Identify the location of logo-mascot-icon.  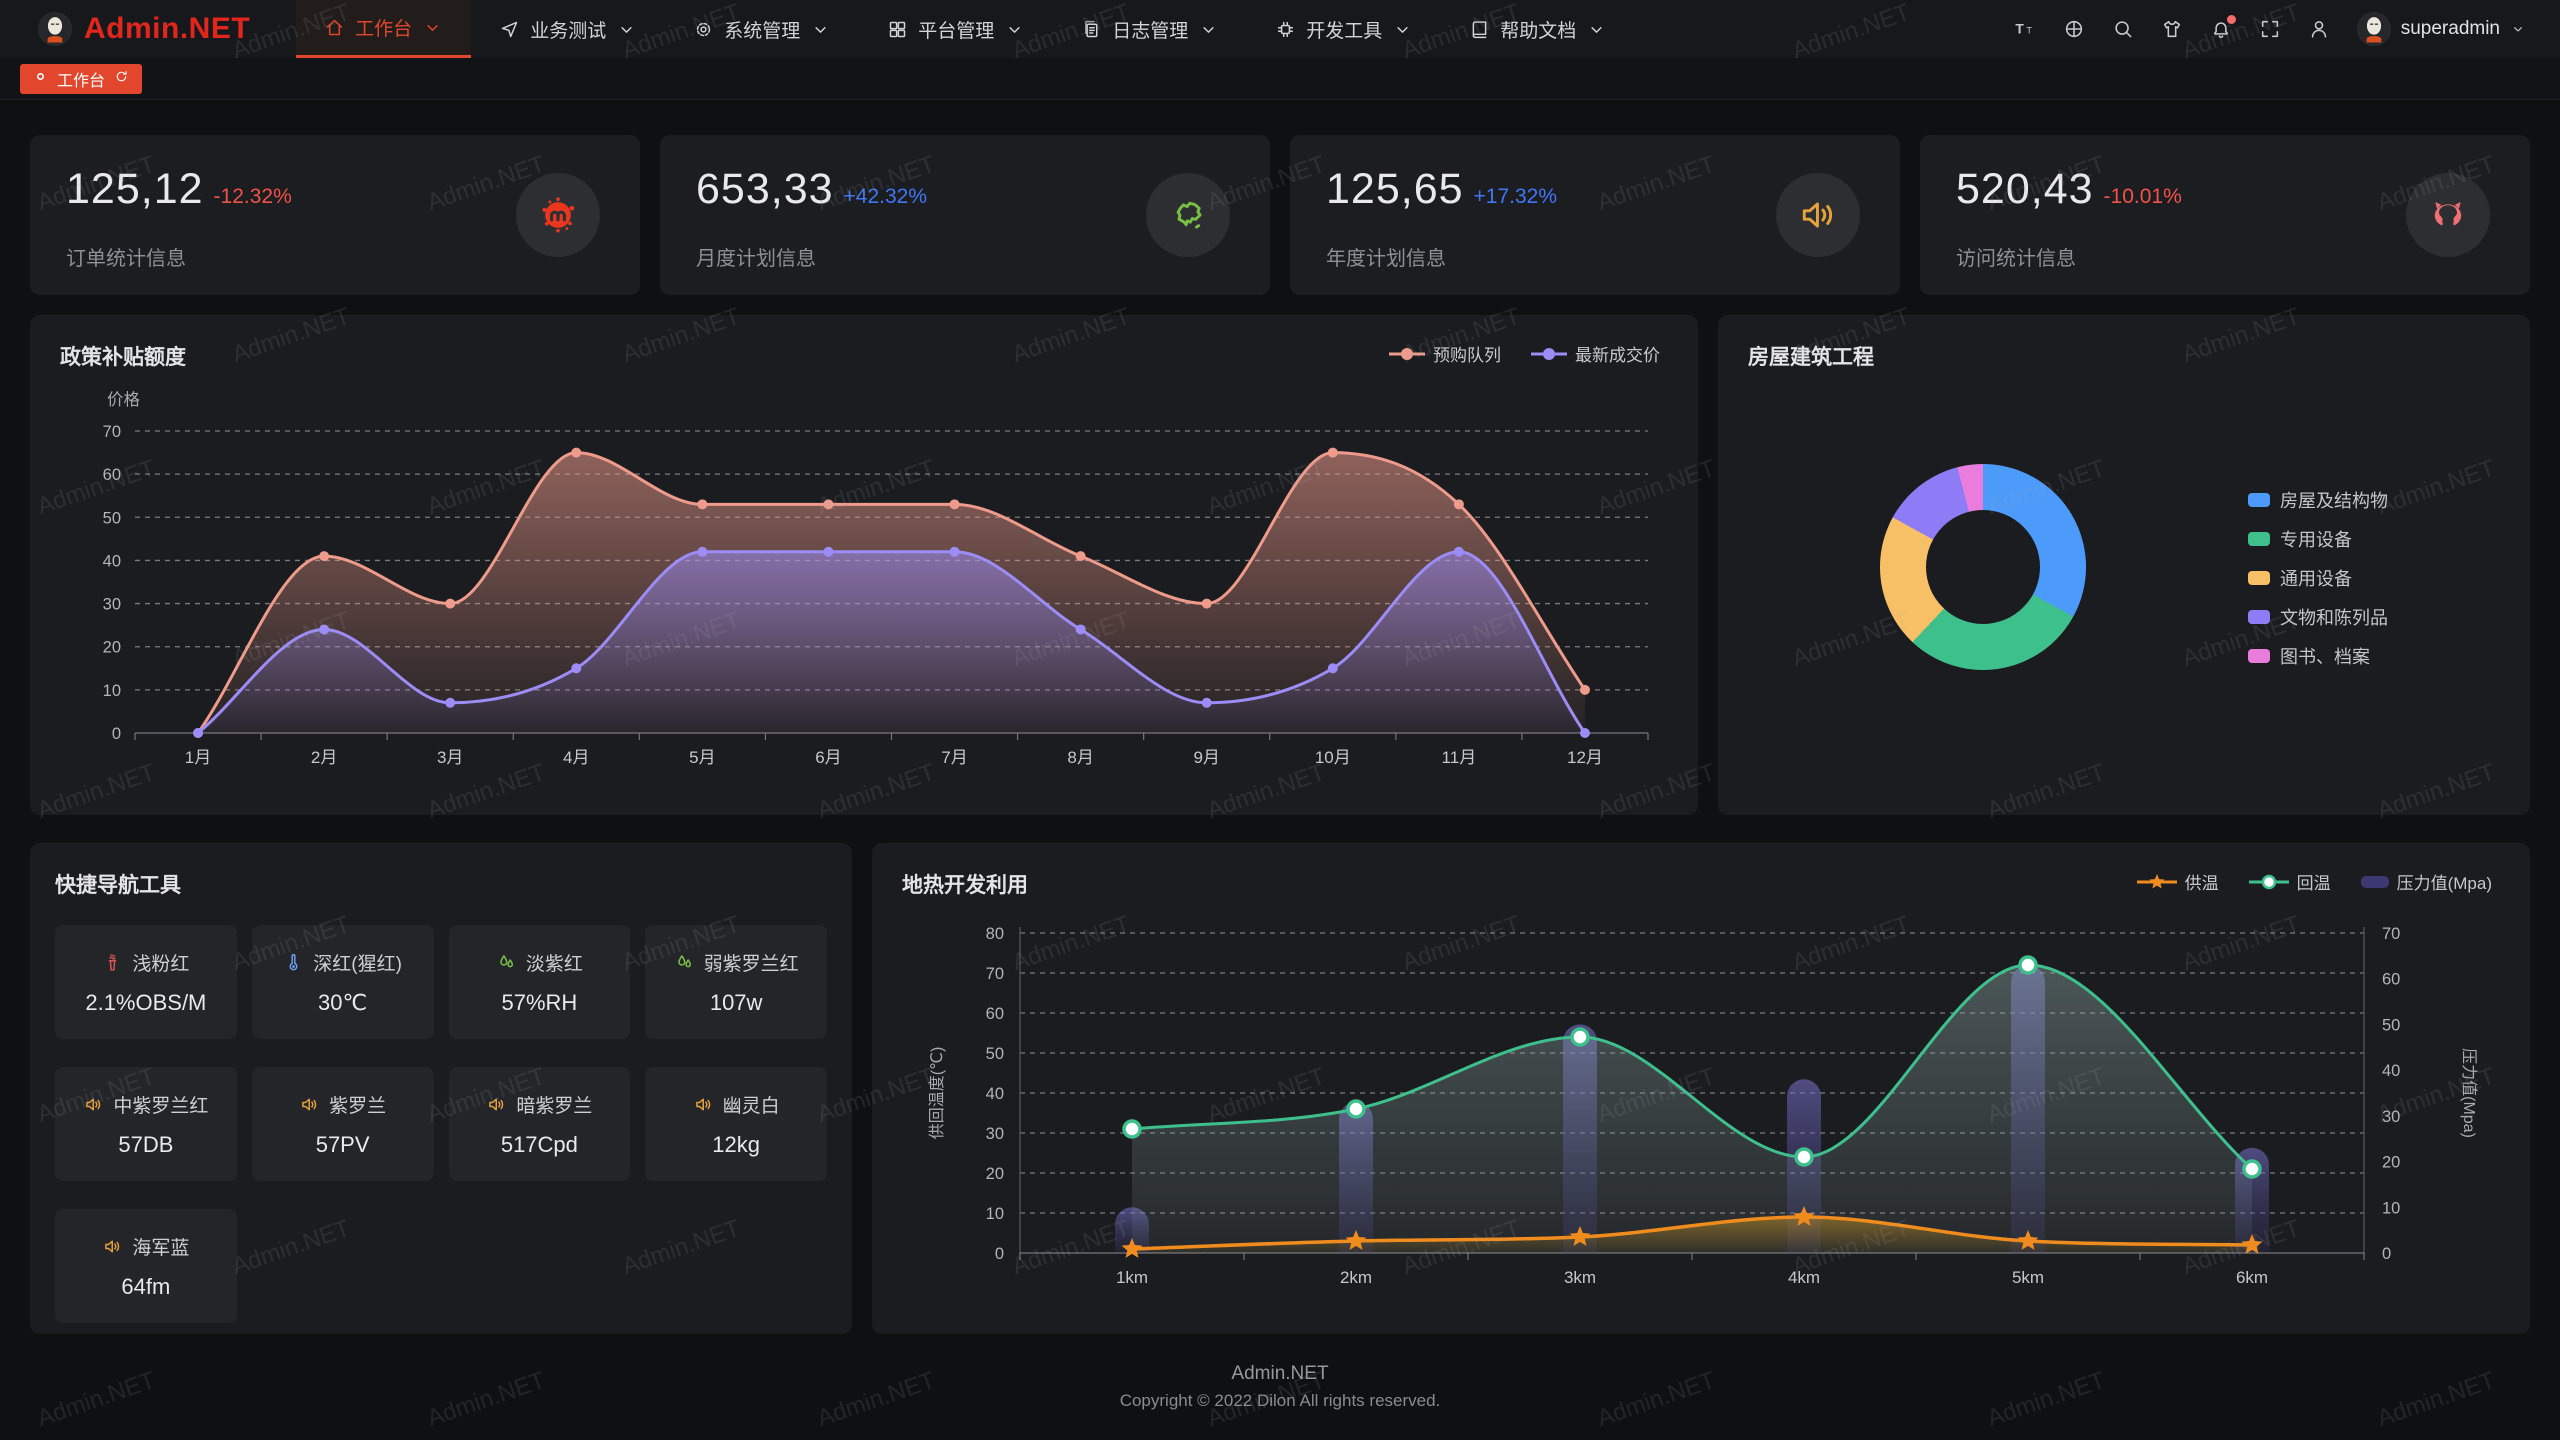
(55, 29).